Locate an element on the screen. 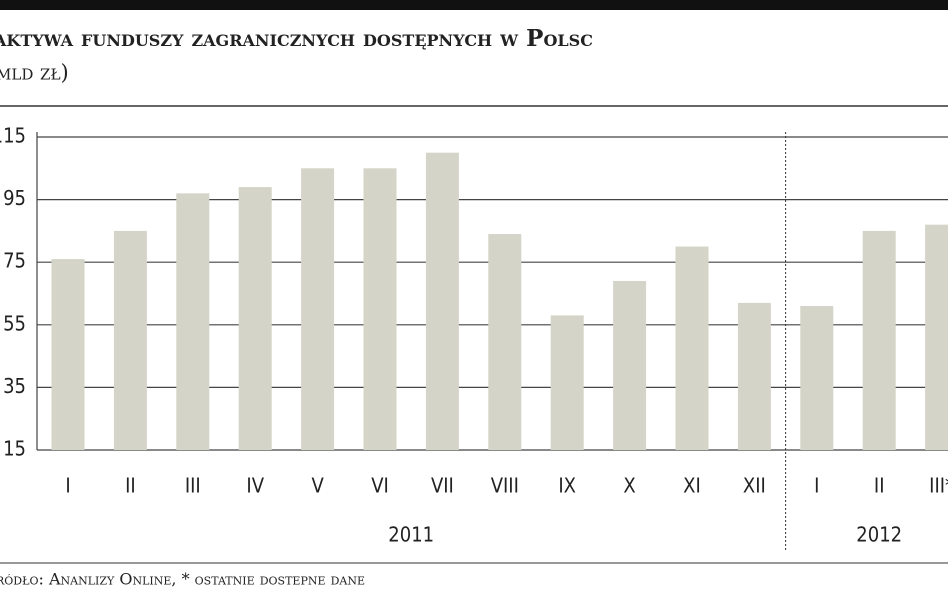  x-tick-label: III is located at coordinates (193, 486).